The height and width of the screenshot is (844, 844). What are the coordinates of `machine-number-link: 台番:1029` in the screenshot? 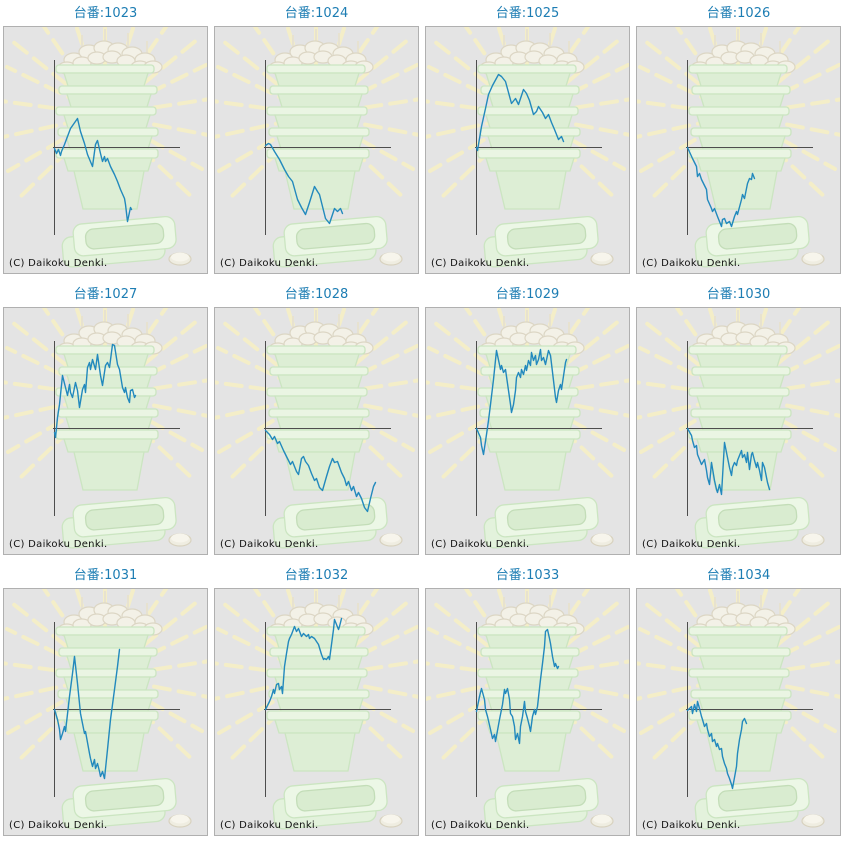 It's located at (527, 294).